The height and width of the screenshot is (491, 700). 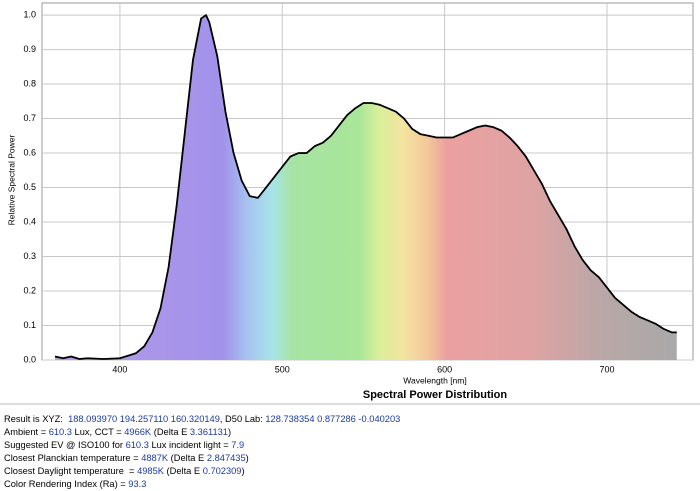 I want to click on chart-title: Spectral Power Distribution, so click(x=435, y=395).